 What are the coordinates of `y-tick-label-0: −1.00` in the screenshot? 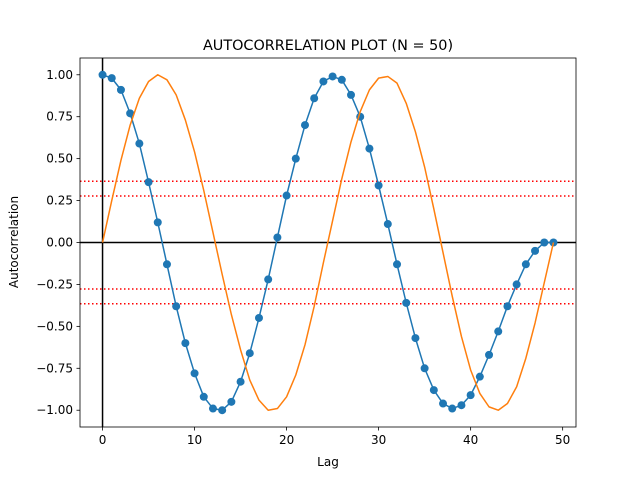 It's located at (54, 410).